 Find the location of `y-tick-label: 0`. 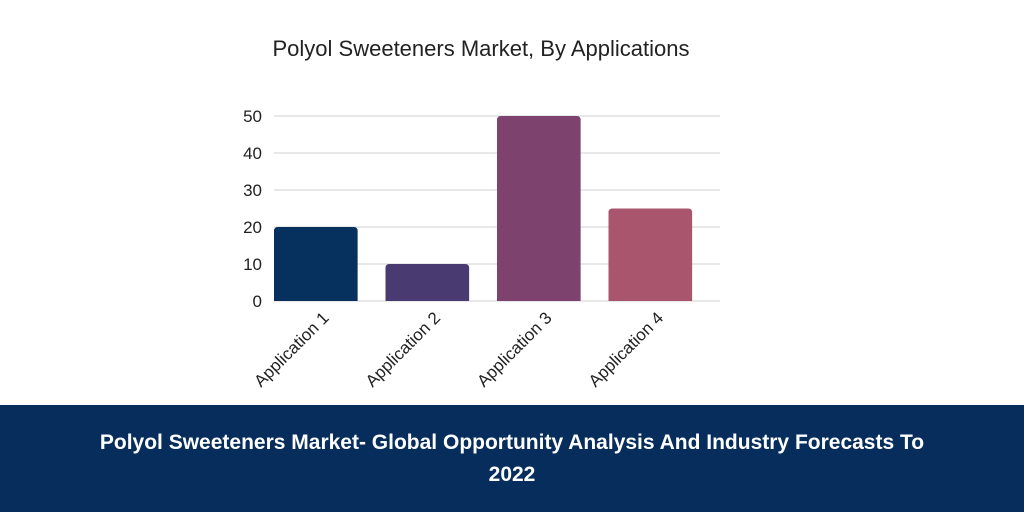

y-tick-label: 0 is located at coordinates (257, 301).